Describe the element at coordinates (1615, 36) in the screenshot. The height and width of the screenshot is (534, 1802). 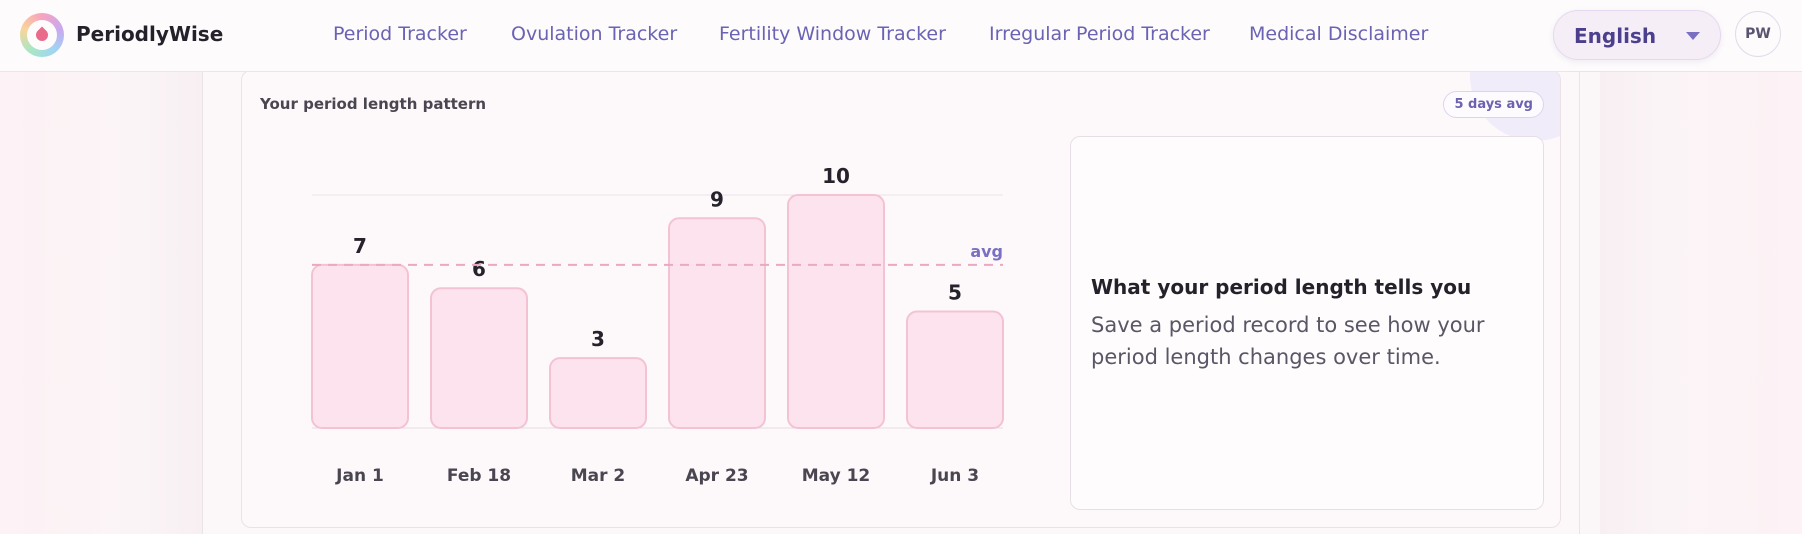
I see `language-label: English` at that location.